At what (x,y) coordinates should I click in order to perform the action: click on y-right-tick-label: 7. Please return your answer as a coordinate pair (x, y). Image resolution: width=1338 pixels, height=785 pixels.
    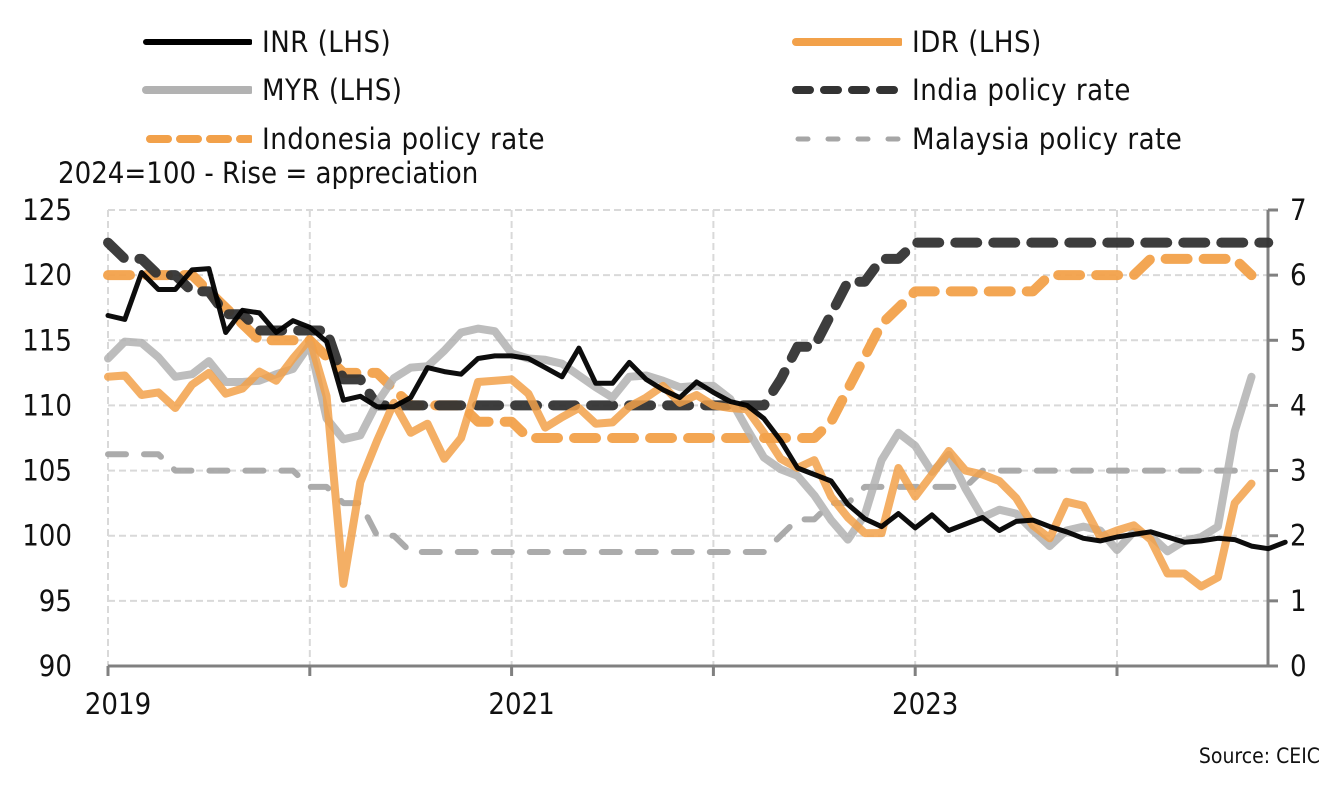
    Looking at the image, I should click on (1298, 210).